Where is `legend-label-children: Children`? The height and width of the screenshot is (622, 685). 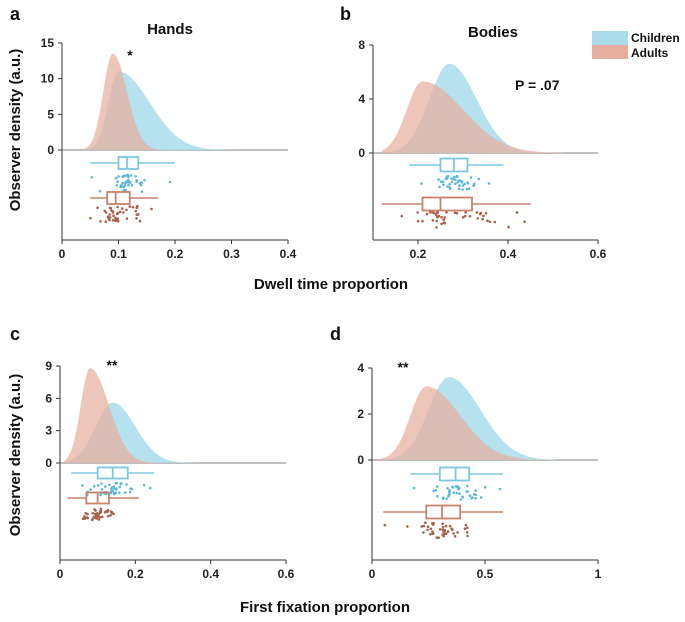
legend-label-children: Children is located at coordinates (655, 38).